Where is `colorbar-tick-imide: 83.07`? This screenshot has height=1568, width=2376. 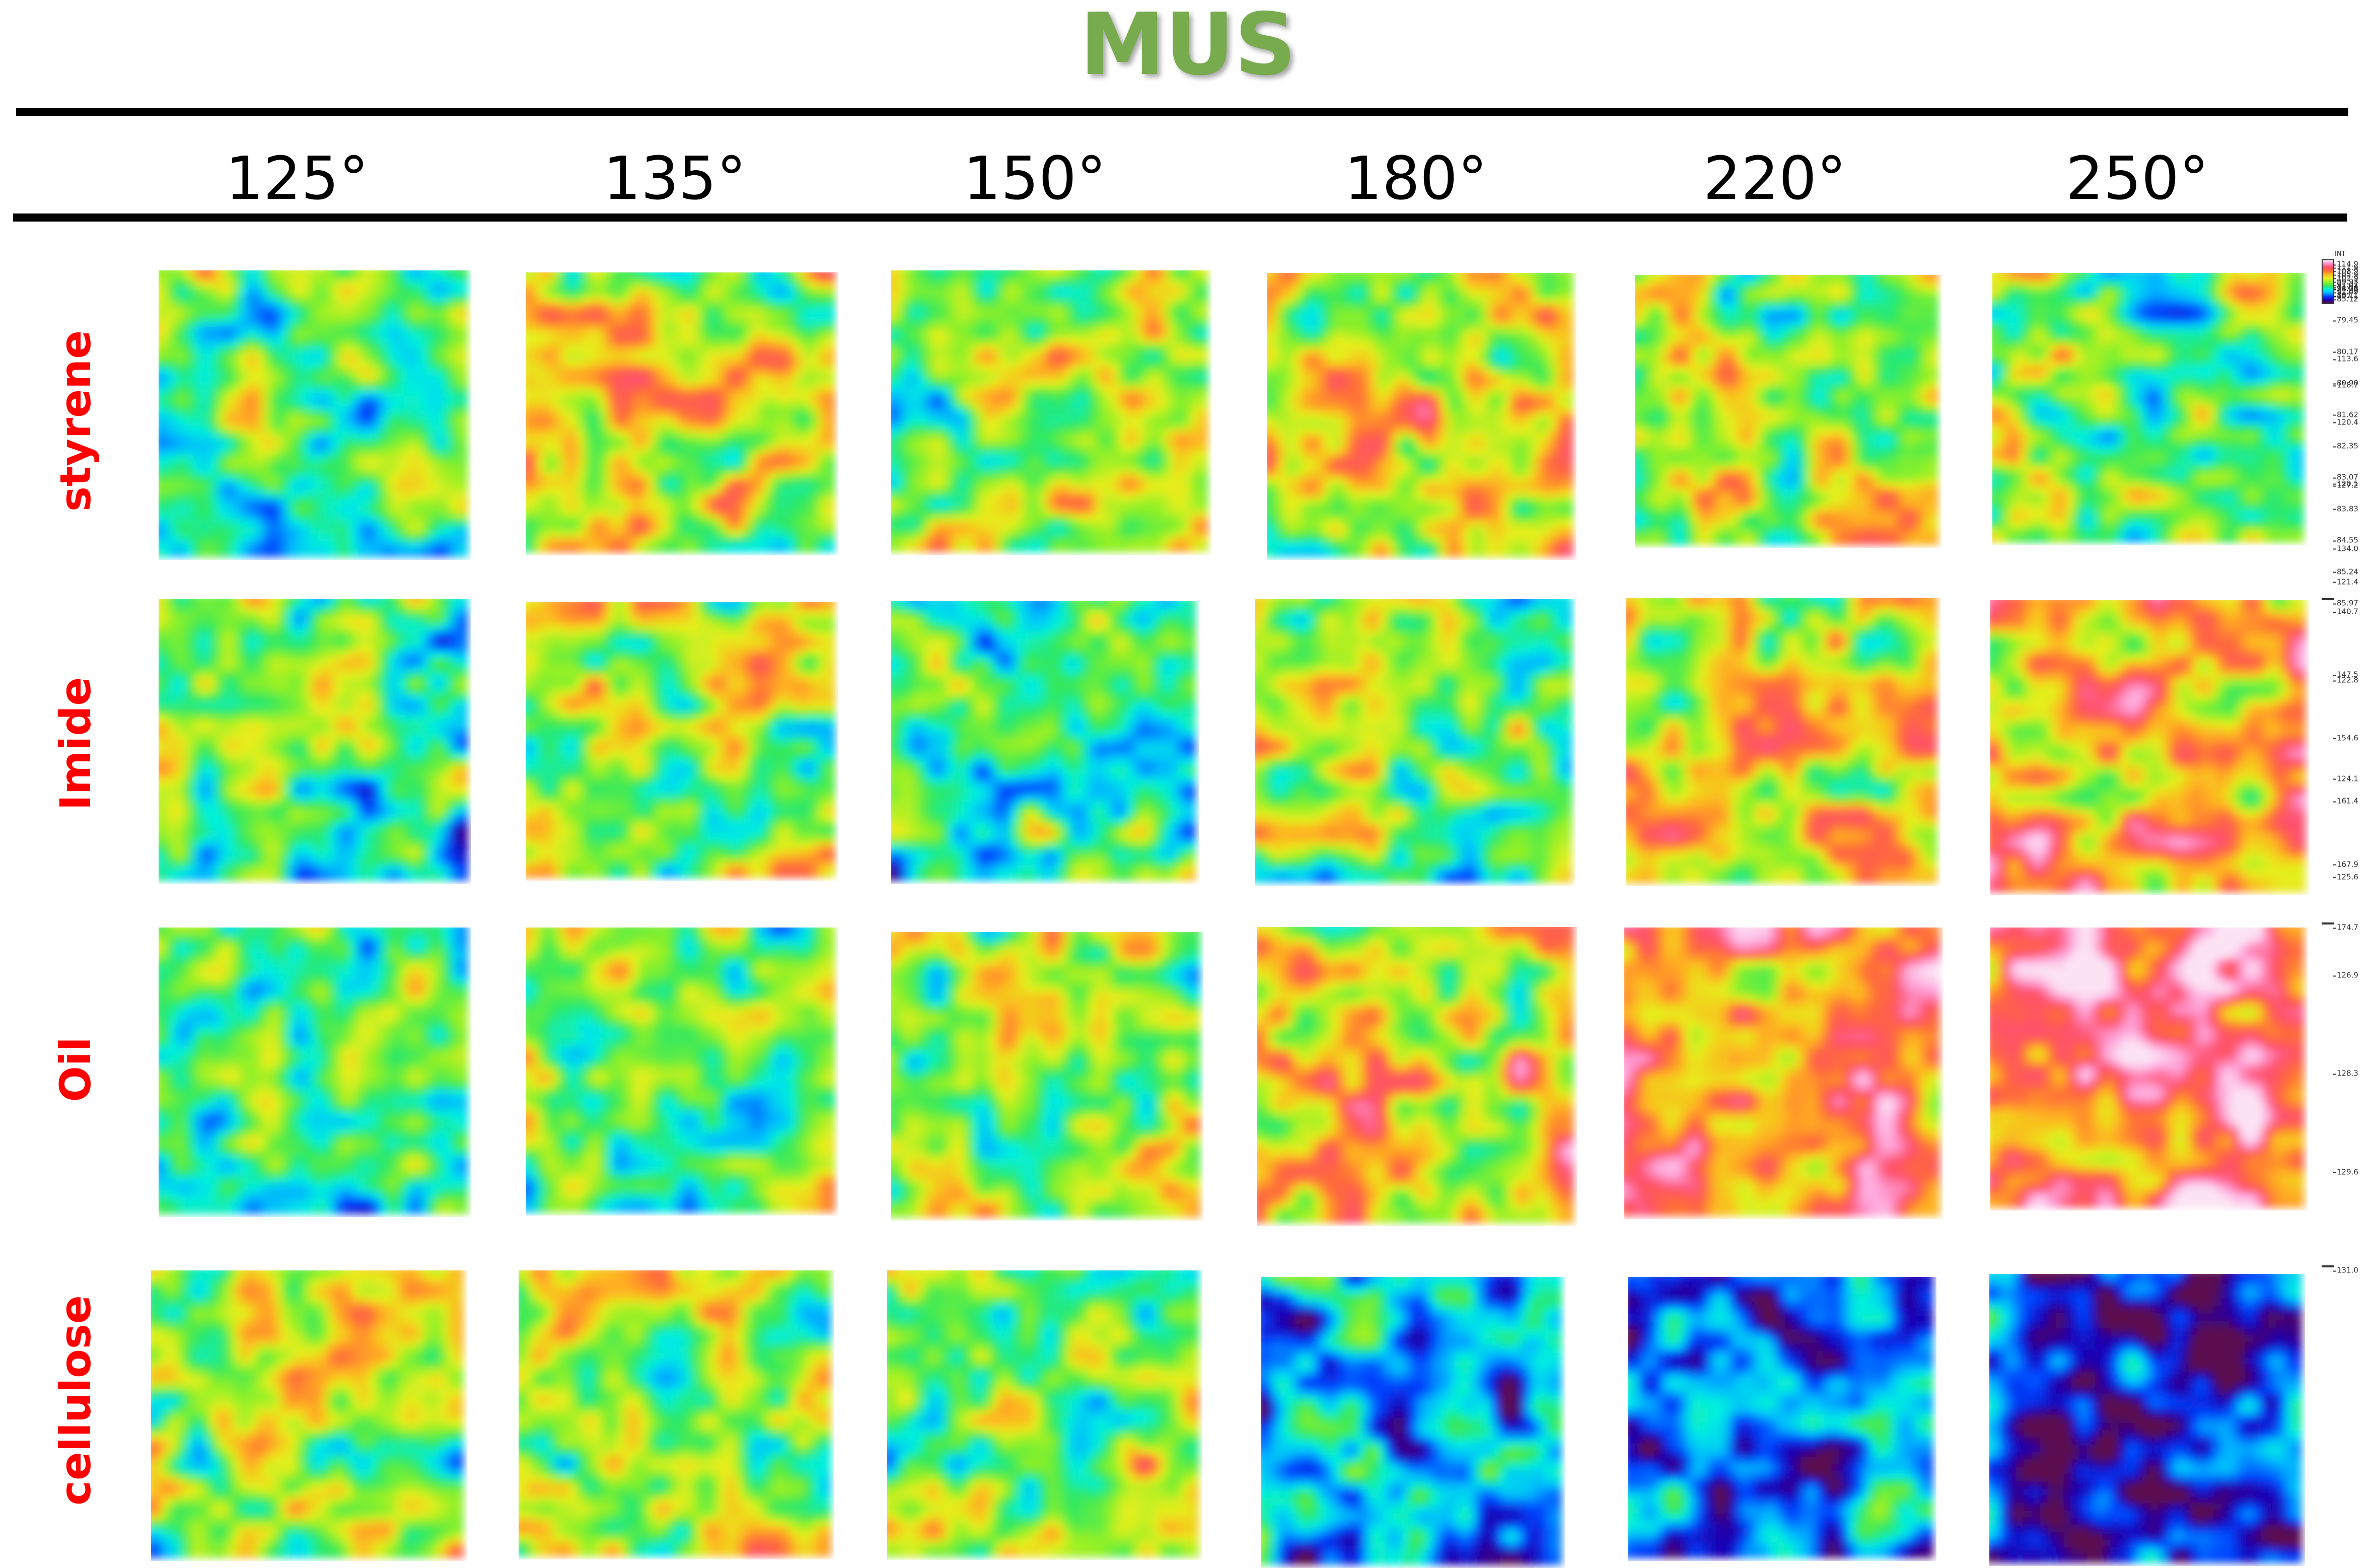
colorbar-tick-imide: 83.07 is located at coordinates (2346, 477).